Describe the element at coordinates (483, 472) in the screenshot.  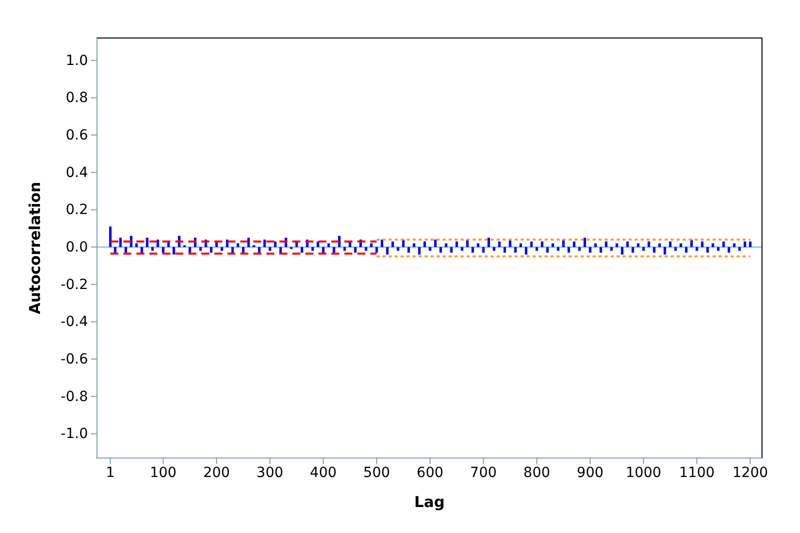
I see `x-tick-label: 700` at that location.